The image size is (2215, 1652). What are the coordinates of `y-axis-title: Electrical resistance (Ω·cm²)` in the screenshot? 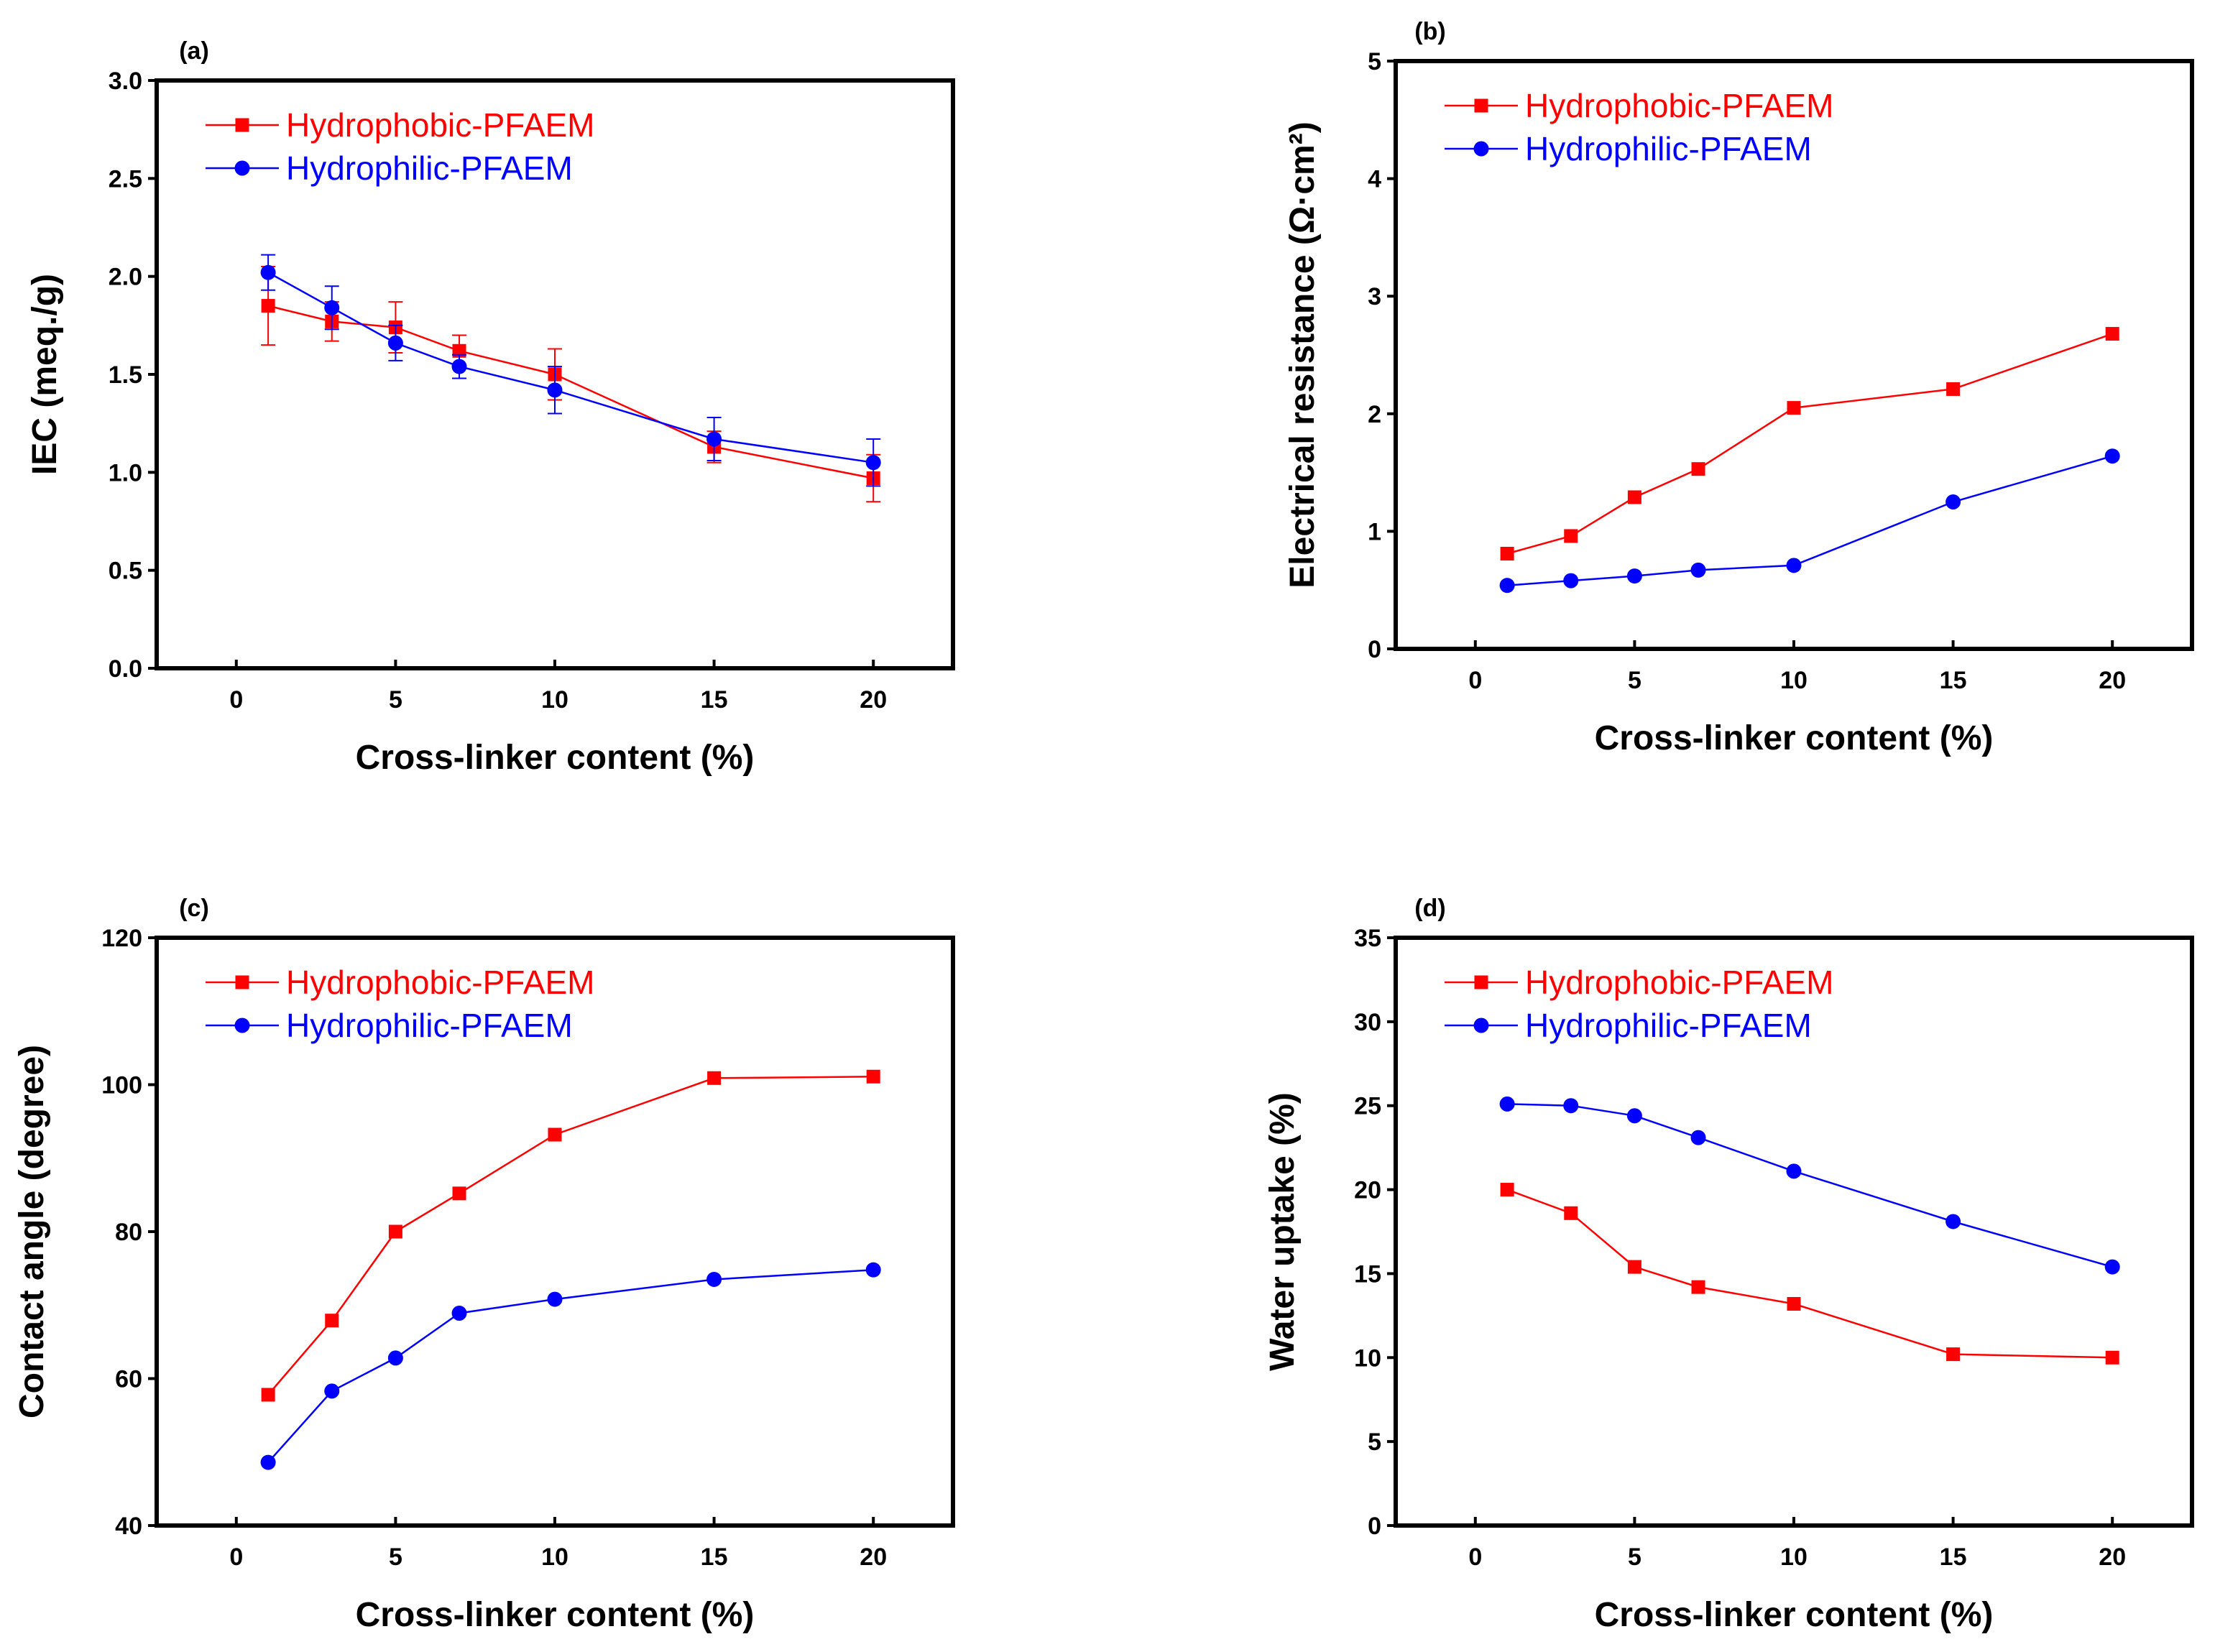 It's located at (1303, 354).